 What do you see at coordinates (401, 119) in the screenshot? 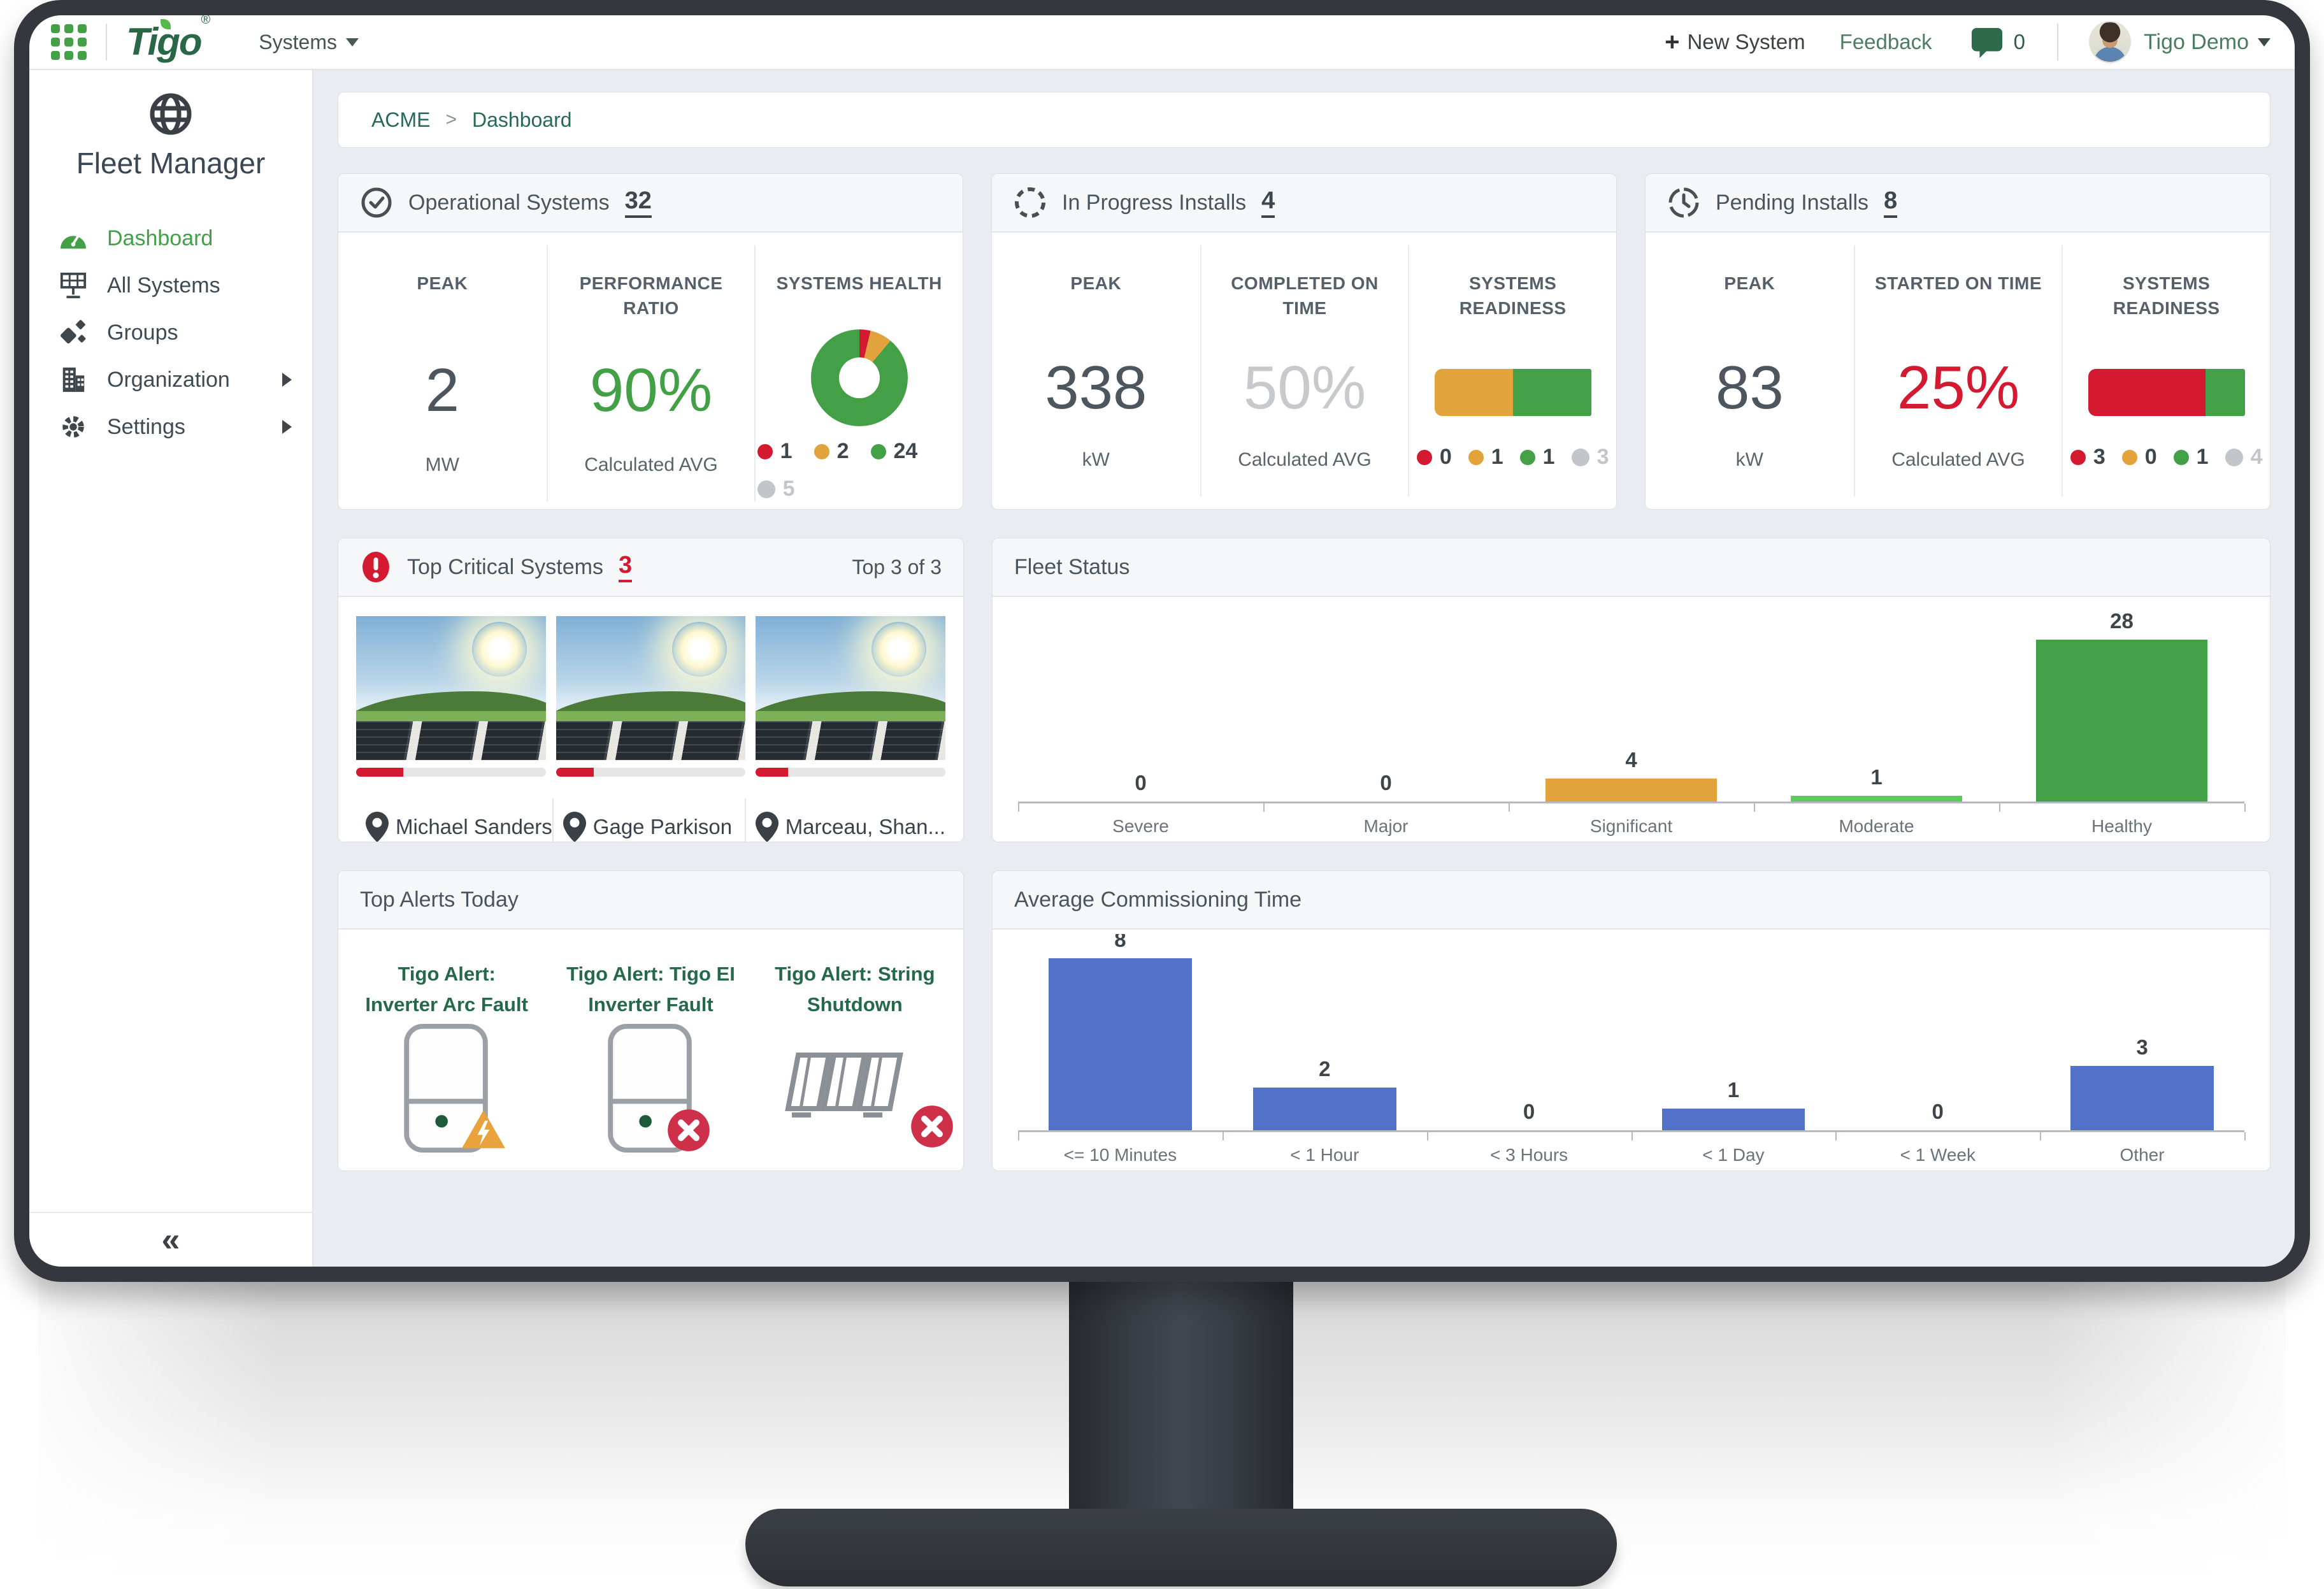
I see `breadcrumb-org: ACME` at bounding box center [401, 119].